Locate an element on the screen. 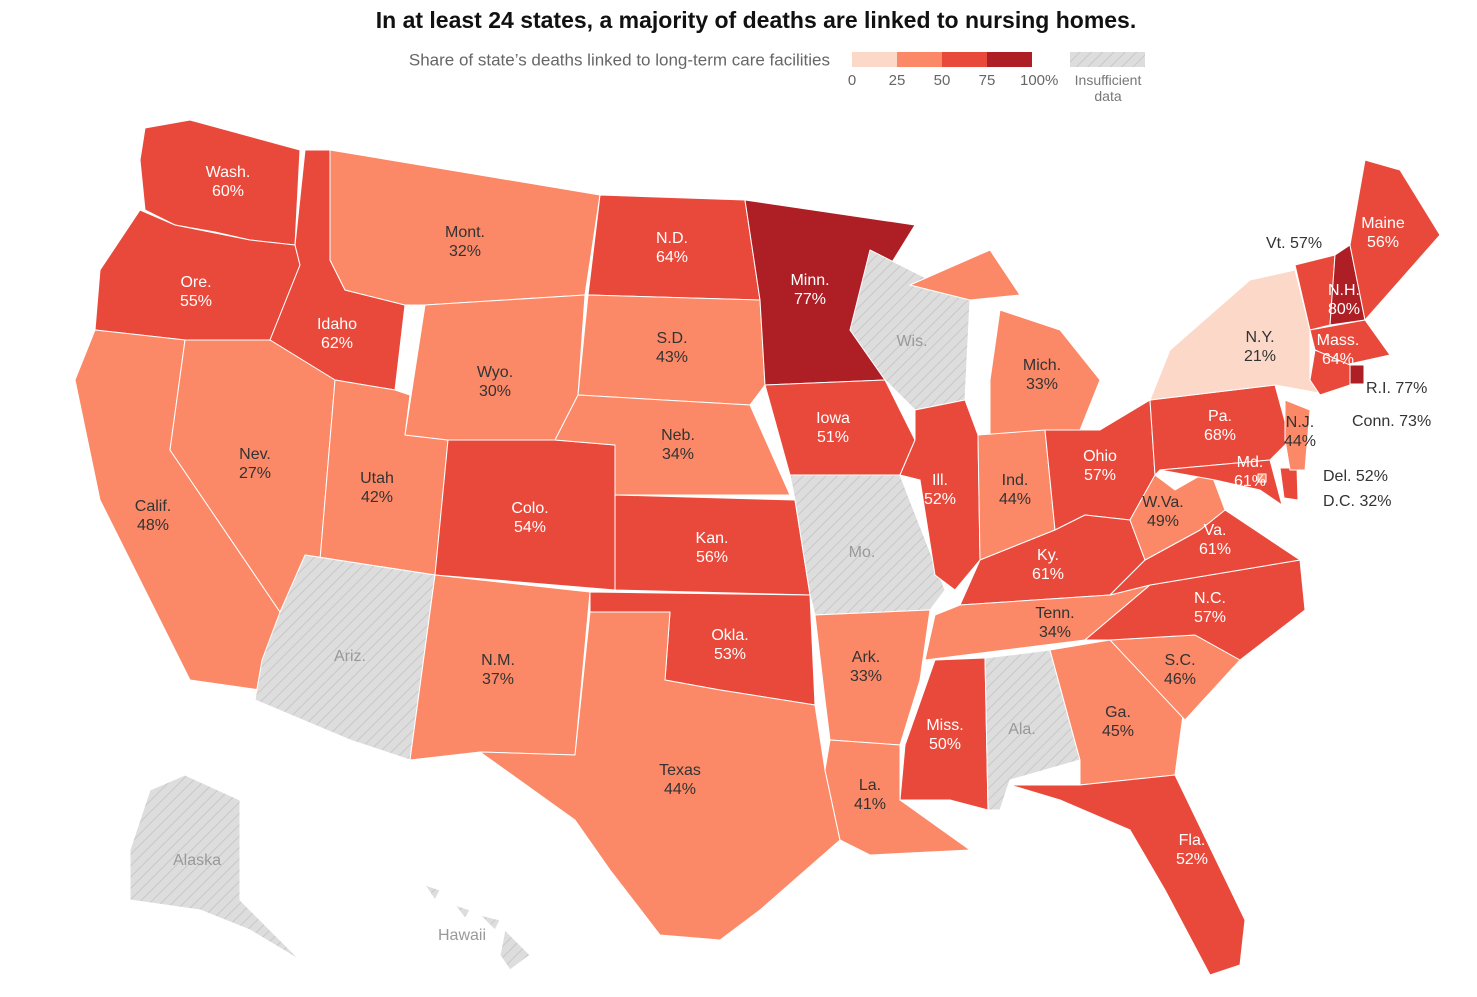 The width and height of the screenshot is (1477, 997). state-label: Vt. 57% is located at coordinates (1294, 243).